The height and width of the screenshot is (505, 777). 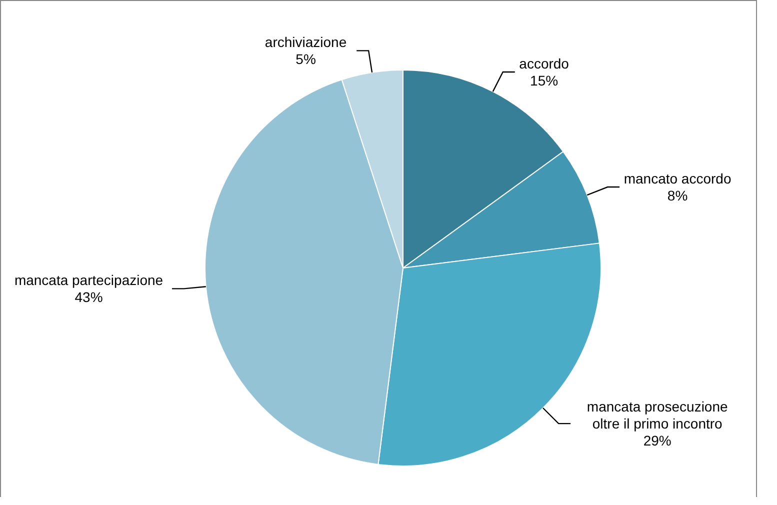 What do you see at coordinates (544, 63) in the screenshot?
I see `slice-label: accordo` at bounding box center [544, 63].